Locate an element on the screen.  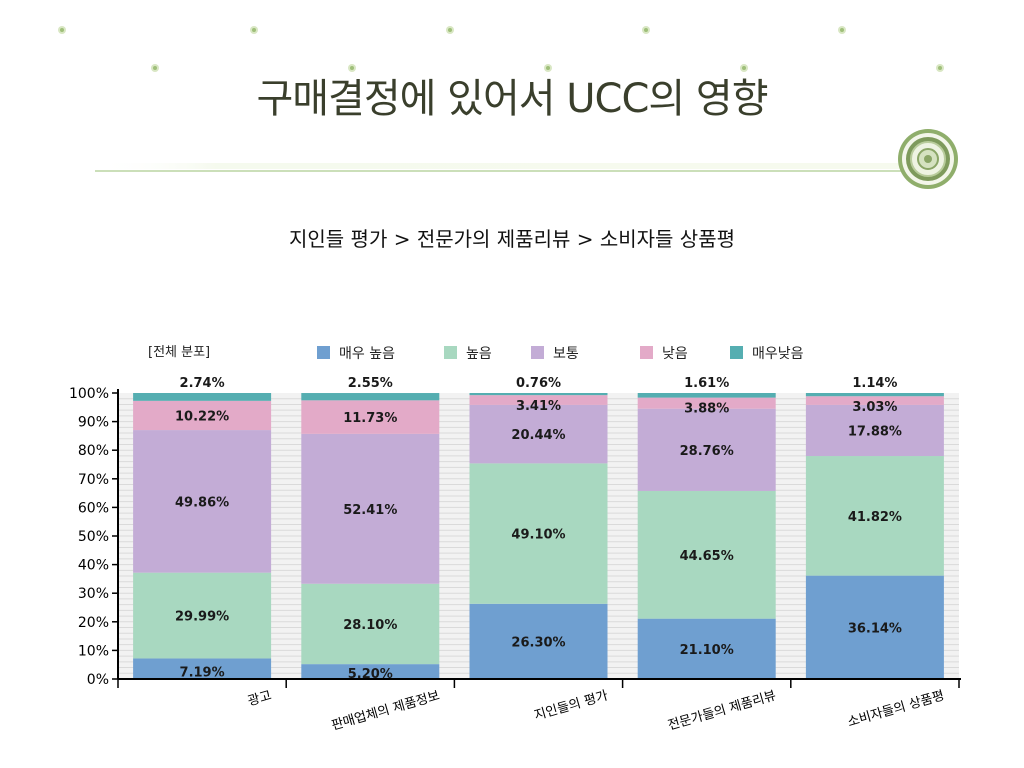
data-label: 49.86% is located at coordinates (202, 502).